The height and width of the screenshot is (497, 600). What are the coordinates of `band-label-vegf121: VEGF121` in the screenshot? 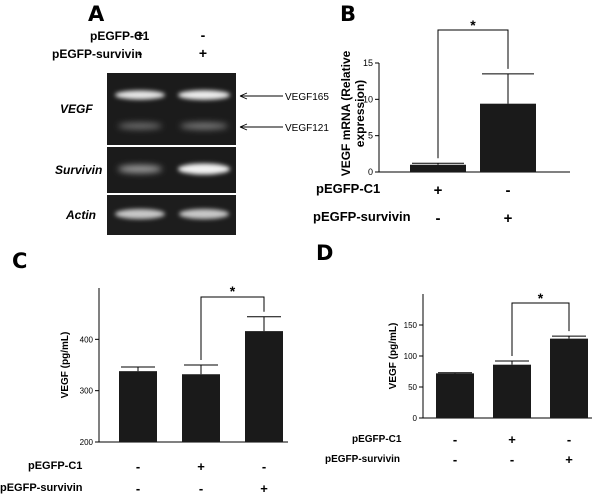 It's located at (307, 128).